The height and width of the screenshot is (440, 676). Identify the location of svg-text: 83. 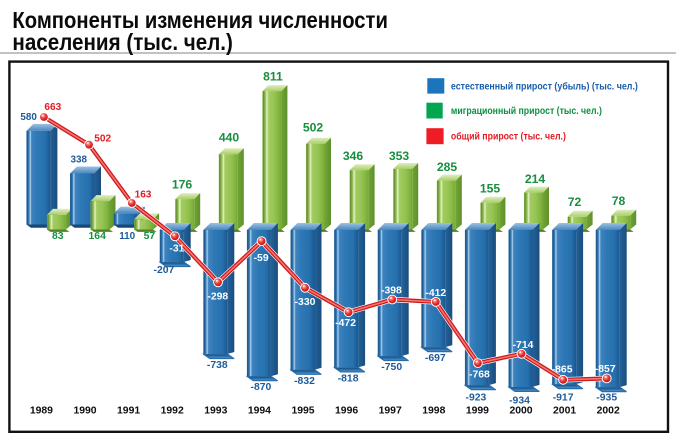
(58, 236).